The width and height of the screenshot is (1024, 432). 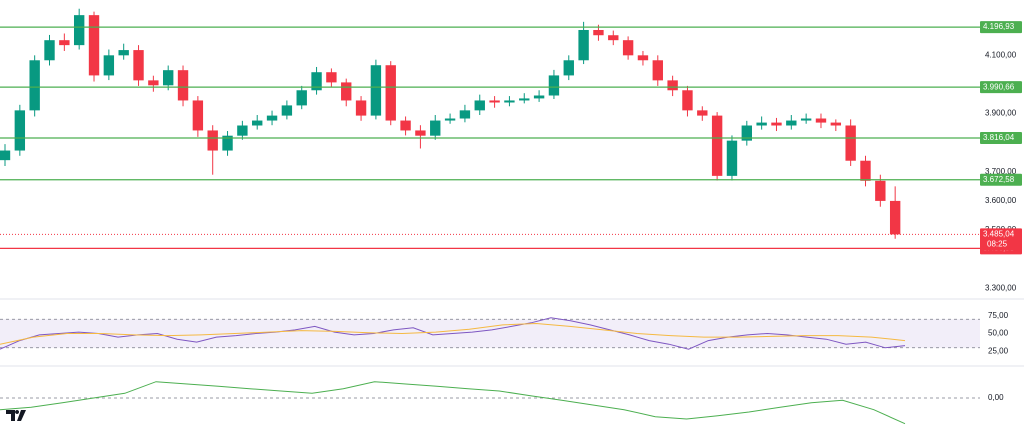 I want to click on y-tick-label: 75,00, so click(x=998, y=315).